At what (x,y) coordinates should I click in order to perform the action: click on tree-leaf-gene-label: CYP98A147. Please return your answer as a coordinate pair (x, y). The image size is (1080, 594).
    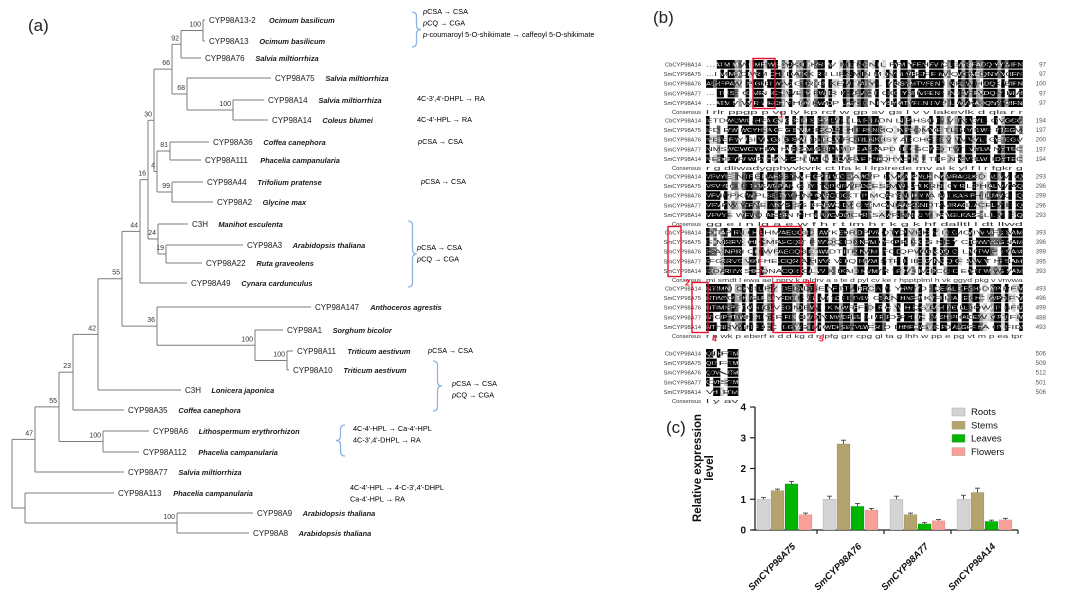
    Looking at the image, I should click on (337, 307).